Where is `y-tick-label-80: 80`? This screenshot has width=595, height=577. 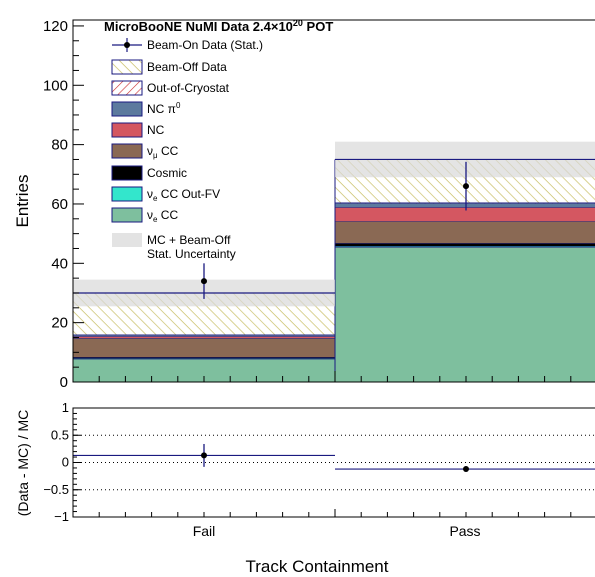 y-tick-label-80: 80 is located at coordinates (59, 145).